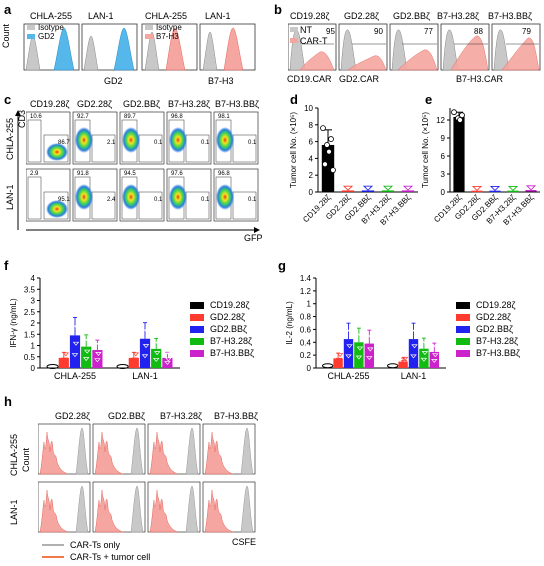  Describe the element at coordinates (478, 31) in the screenshot. I see `panel-b-value-4: 88` at that location.